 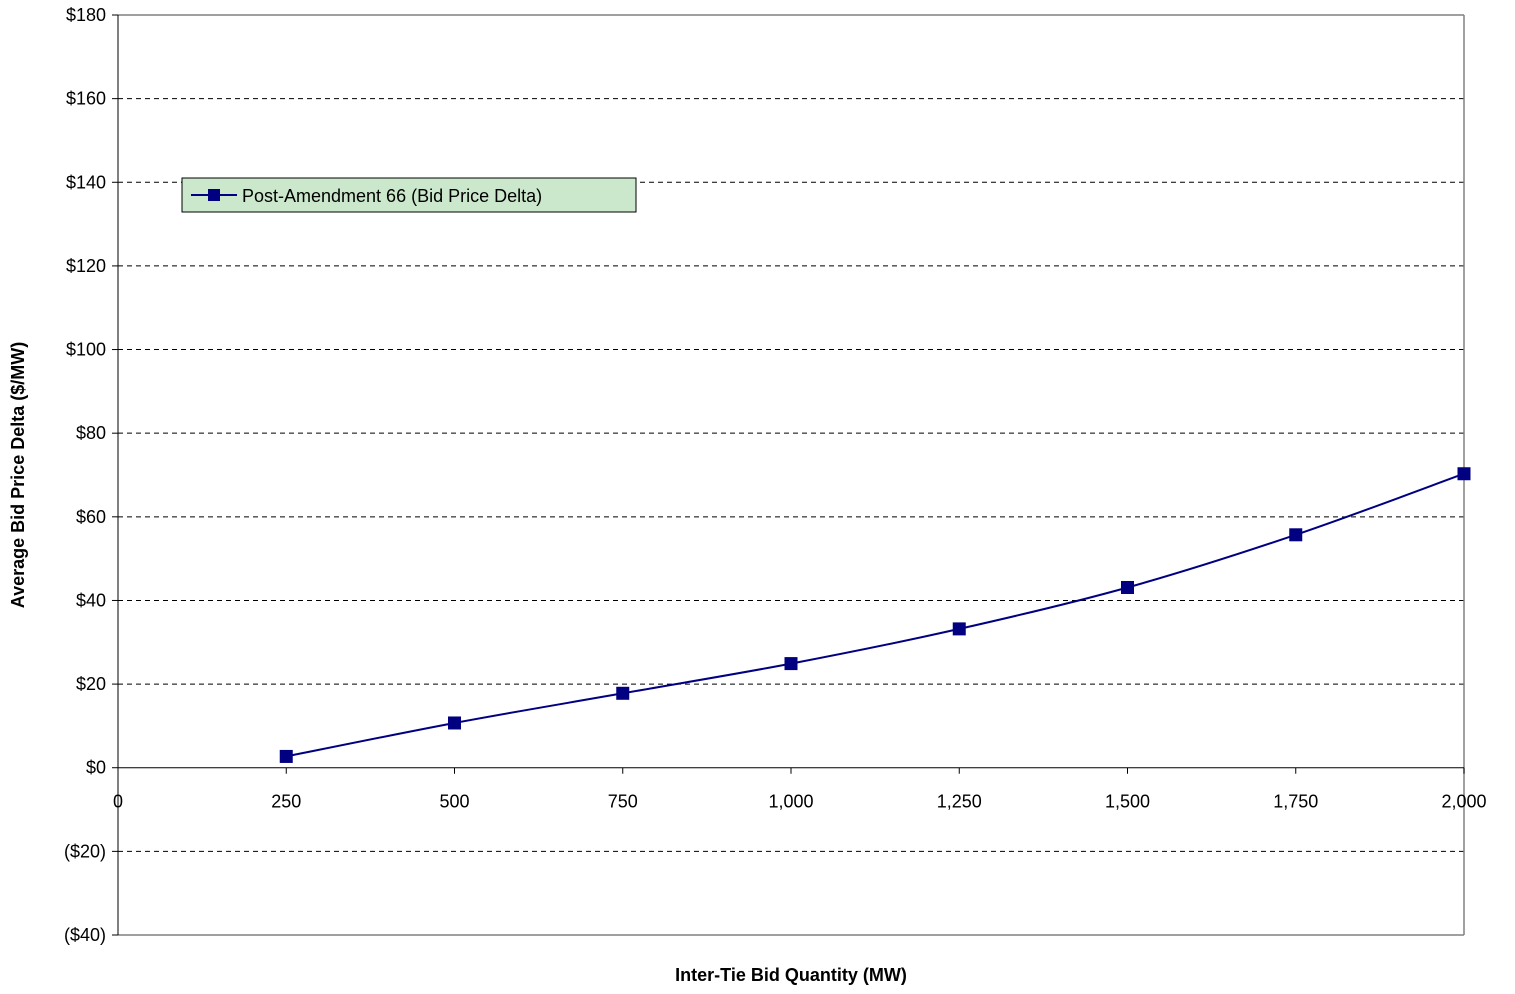 I want to click on y-tick-label: $140, so click(x=86, y=182).